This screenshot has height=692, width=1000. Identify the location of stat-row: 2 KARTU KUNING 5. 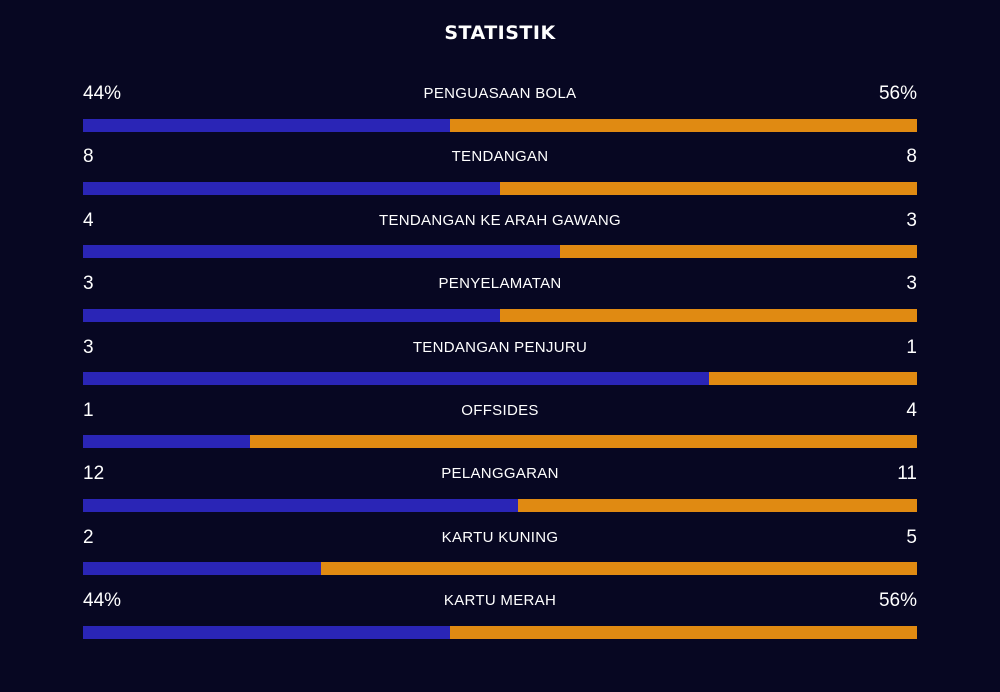
(500, 553).